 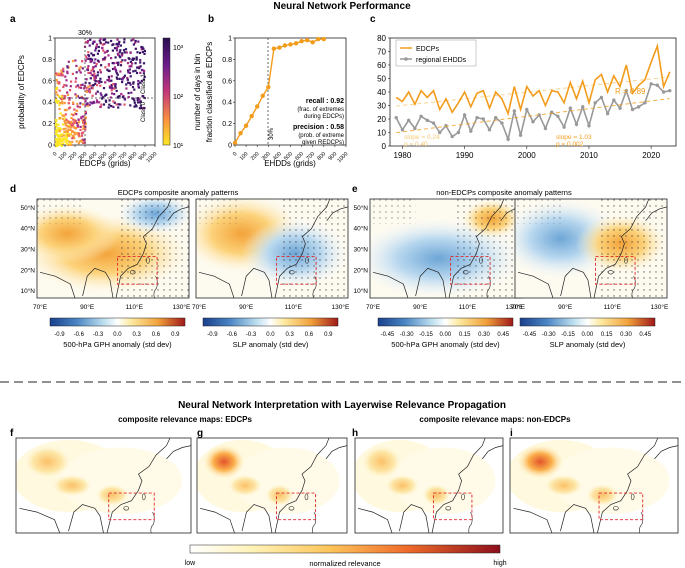 What do you see at coordinates (93, 156) in the screenshot?
I see `panel-a-xtick: 400` at bounding box center [93, 156].